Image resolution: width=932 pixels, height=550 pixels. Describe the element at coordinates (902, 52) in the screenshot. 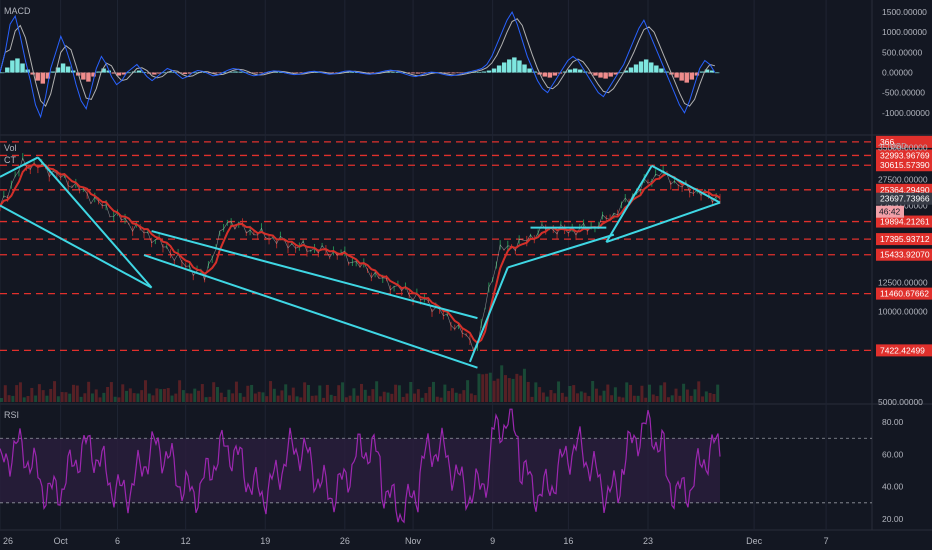

I see `macd-axis-tick: 500.00000` at that location.